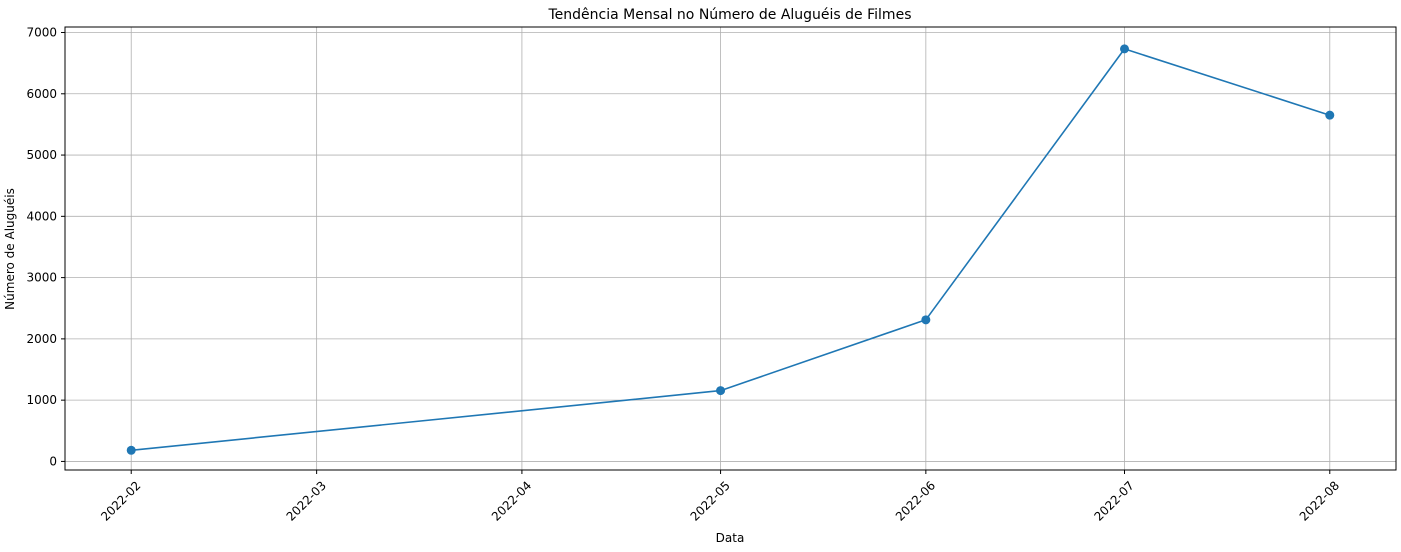 This screenshot has height=552, width=1401. I want to click on y-tick-label: 1000, so click(41, 400).